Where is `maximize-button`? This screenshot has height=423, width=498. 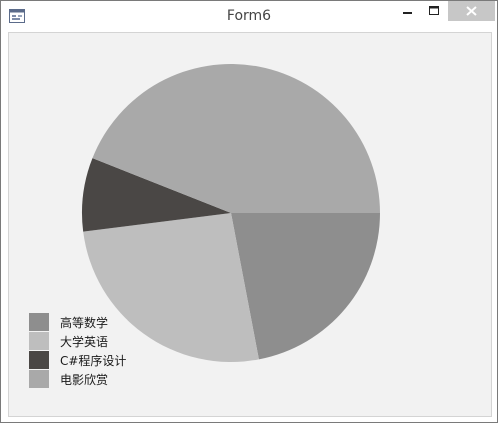
maximize-button is located at coordinates (434, 11).